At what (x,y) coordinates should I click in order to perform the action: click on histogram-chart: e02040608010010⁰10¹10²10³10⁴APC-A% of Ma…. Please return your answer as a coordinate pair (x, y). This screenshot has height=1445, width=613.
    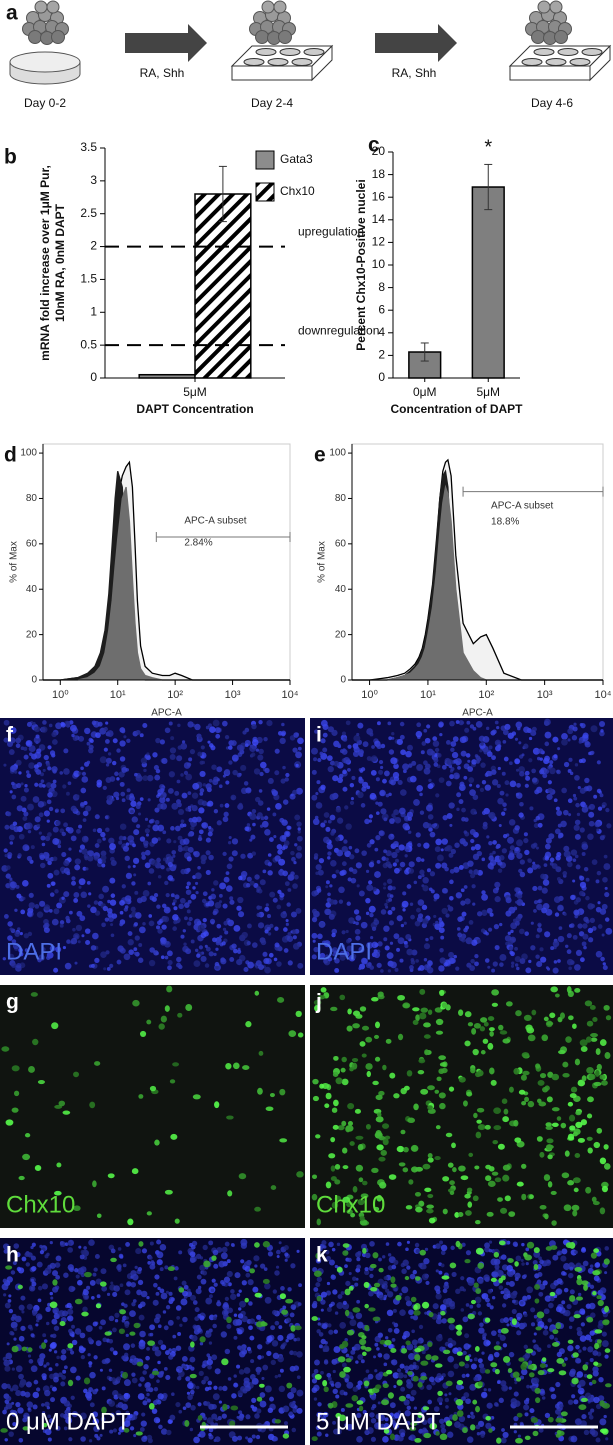
    Looking at the image, I should click on (463, 581).